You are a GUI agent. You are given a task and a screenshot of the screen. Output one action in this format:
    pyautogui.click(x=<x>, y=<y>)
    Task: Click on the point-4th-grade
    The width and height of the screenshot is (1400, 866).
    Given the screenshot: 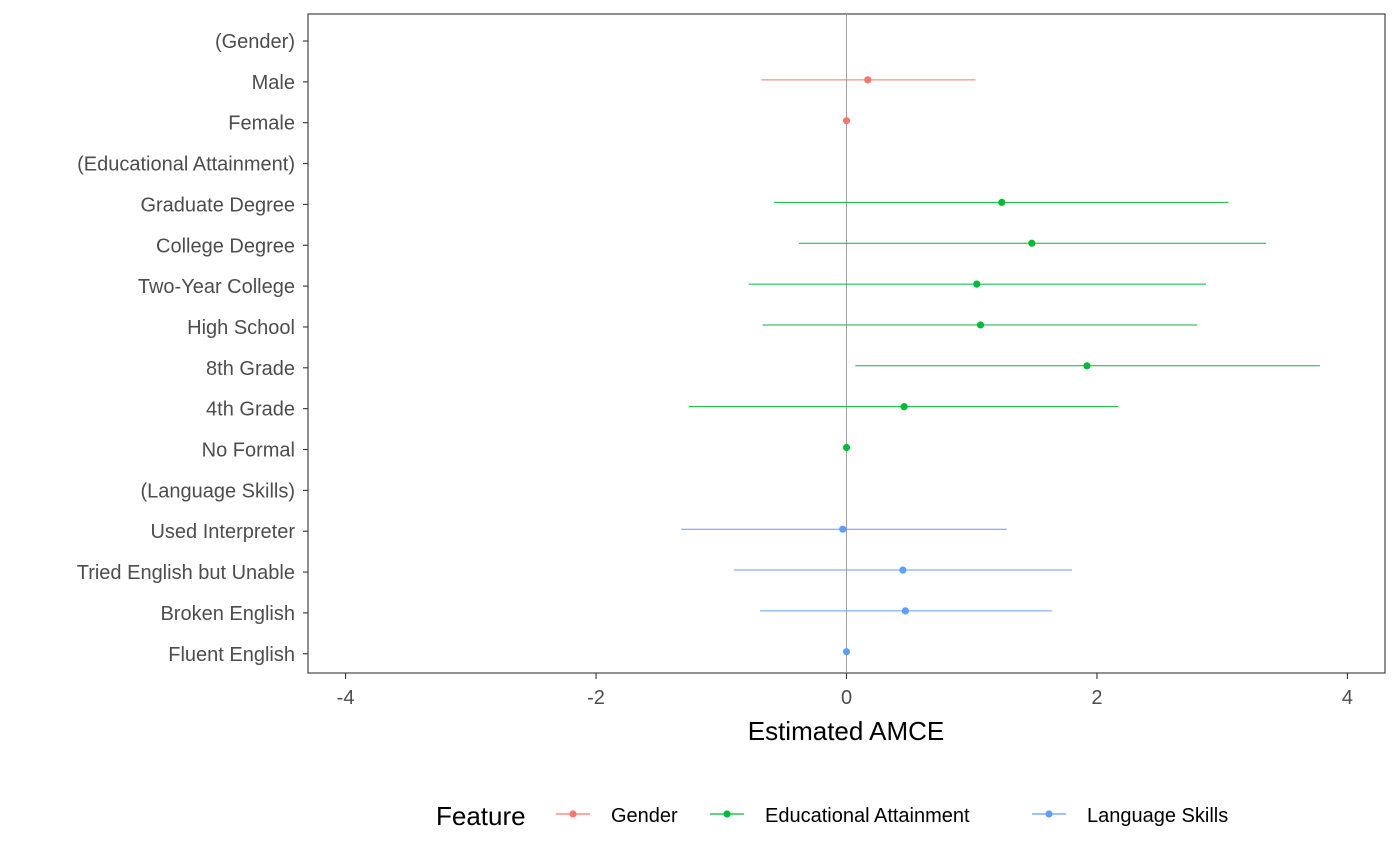 What is the action you would take?
    pyautogui.click(x=904, y=407)
    